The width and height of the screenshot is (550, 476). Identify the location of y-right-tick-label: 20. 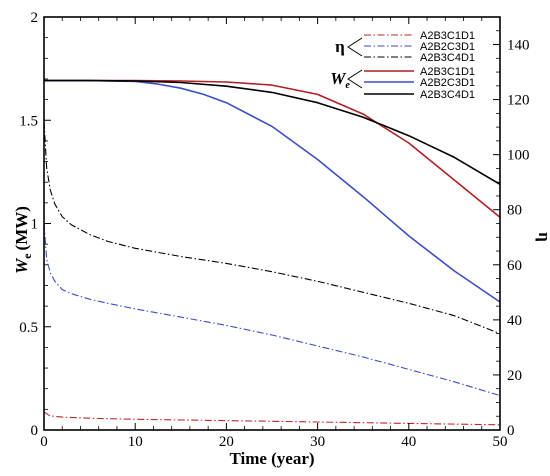
(514, 376).